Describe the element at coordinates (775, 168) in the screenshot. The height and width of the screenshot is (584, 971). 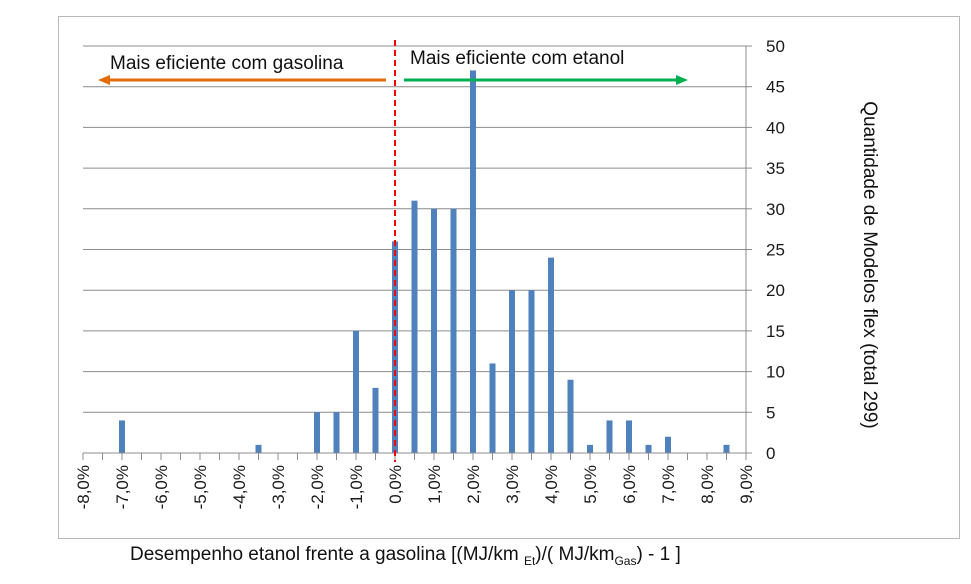
I see `y-tick-label: 35` at that location.